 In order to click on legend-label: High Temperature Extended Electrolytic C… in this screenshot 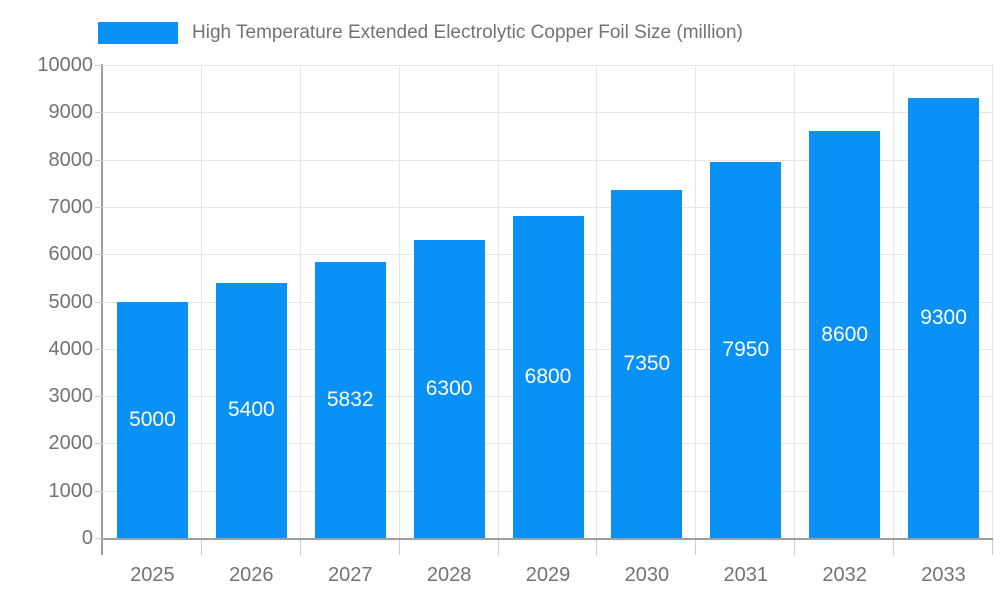, I will do `click(467, 32)`.